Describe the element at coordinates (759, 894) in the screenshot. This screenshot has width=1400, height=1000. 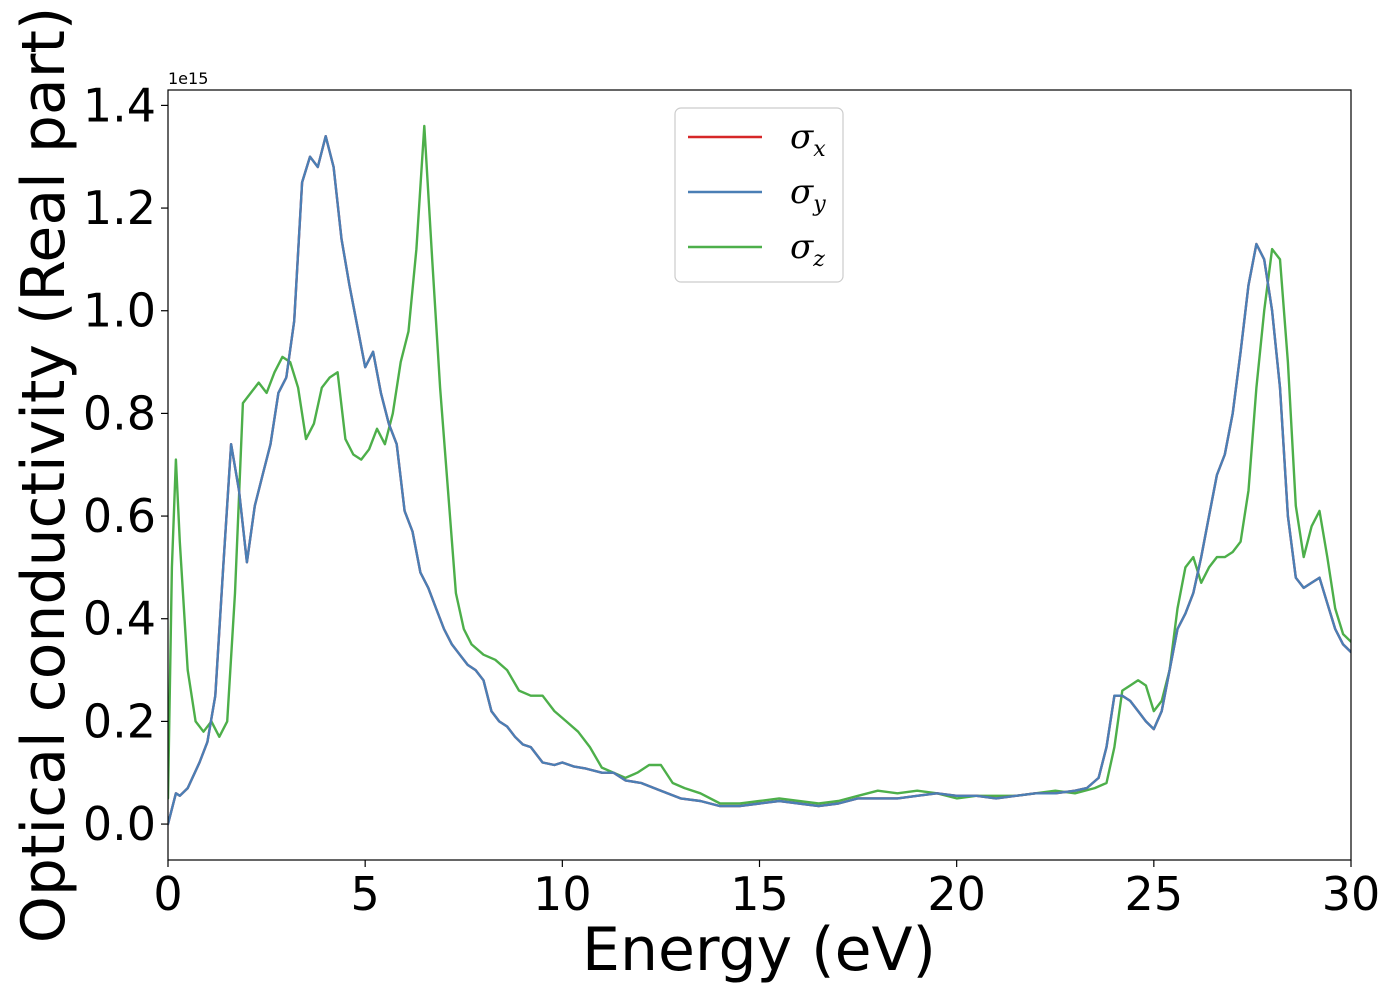
I see `x-tick-label: 15` at that location.